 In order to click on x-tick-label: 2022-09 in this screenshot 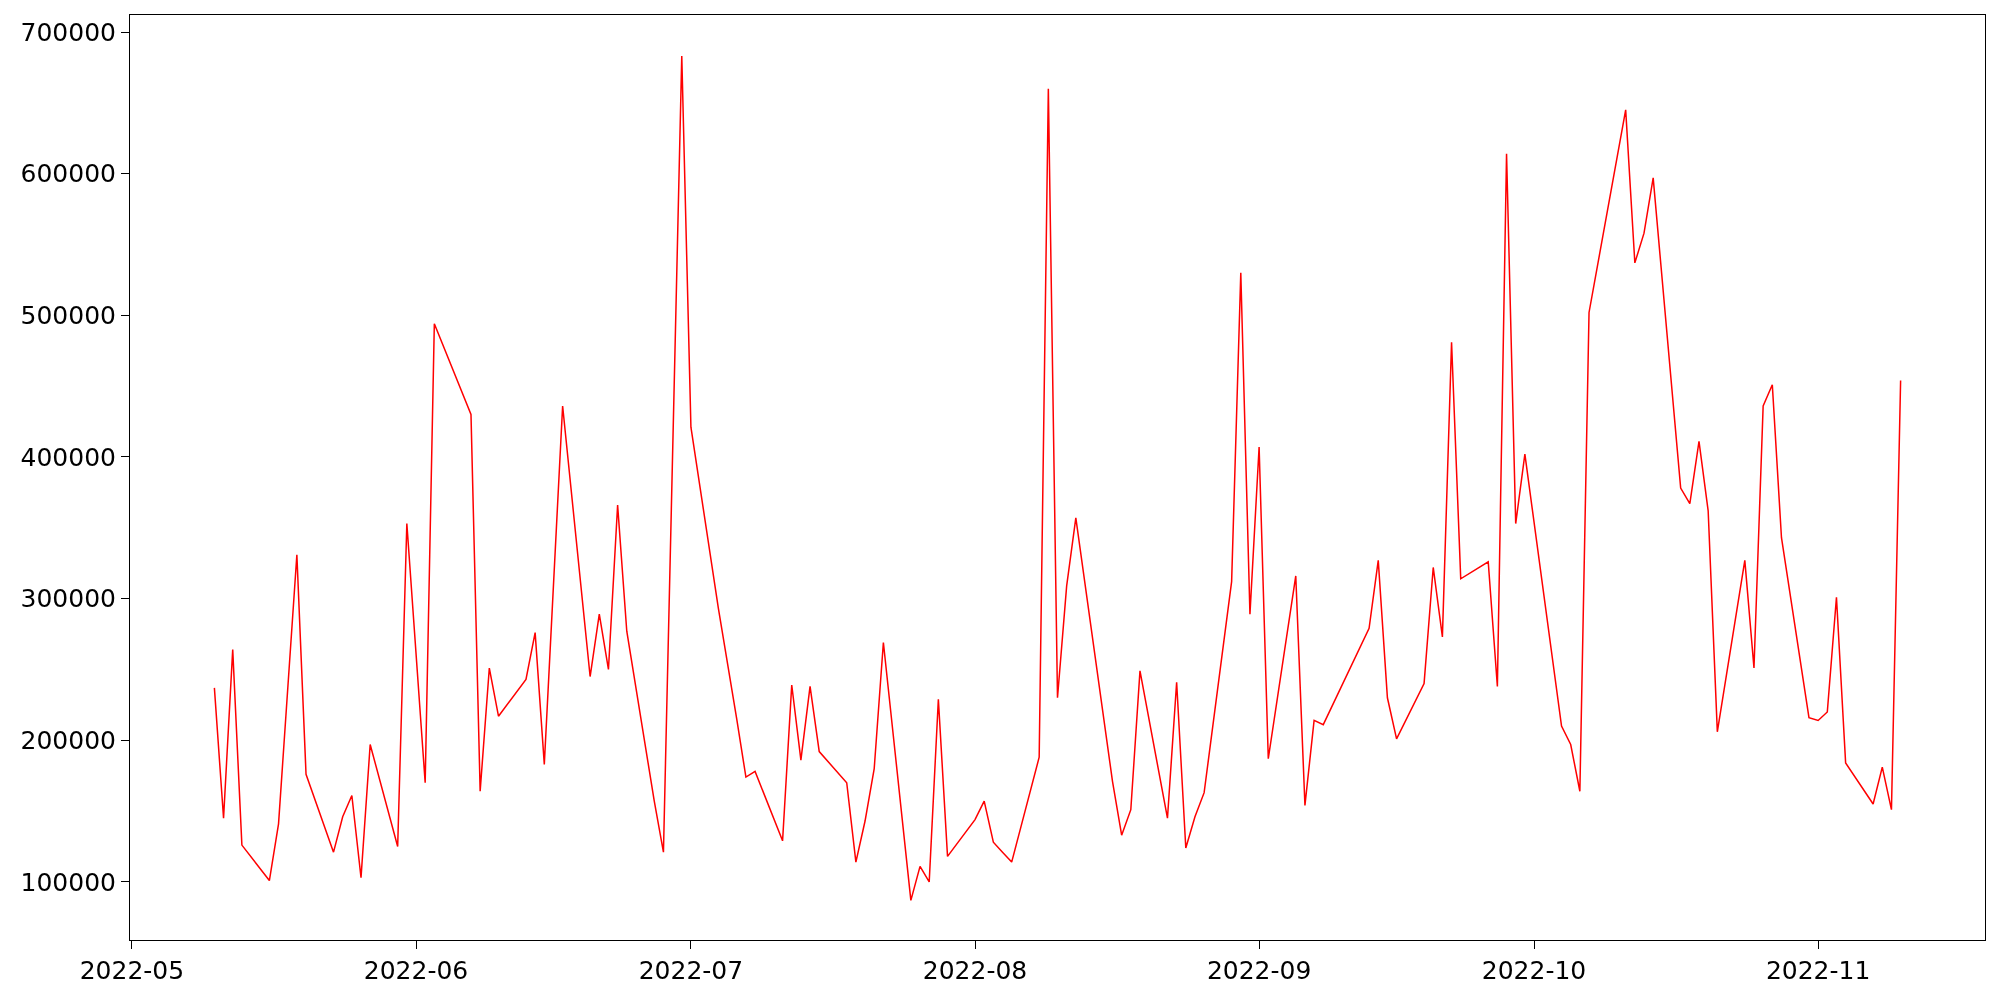, I will do `click(1259, 970)`.